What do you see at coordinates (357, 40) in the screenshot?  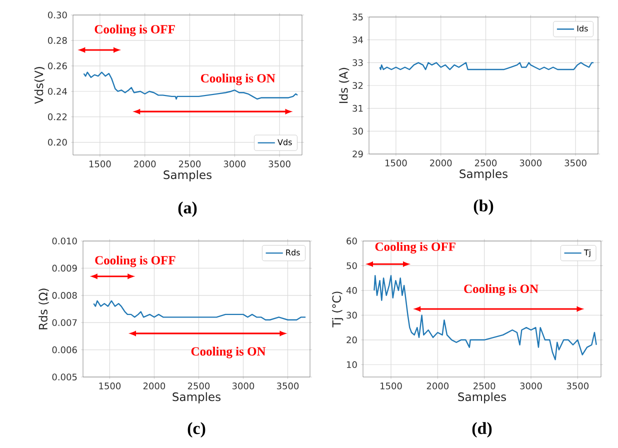 I see `y-tick-label: 34` at bounding box center [357, 40].